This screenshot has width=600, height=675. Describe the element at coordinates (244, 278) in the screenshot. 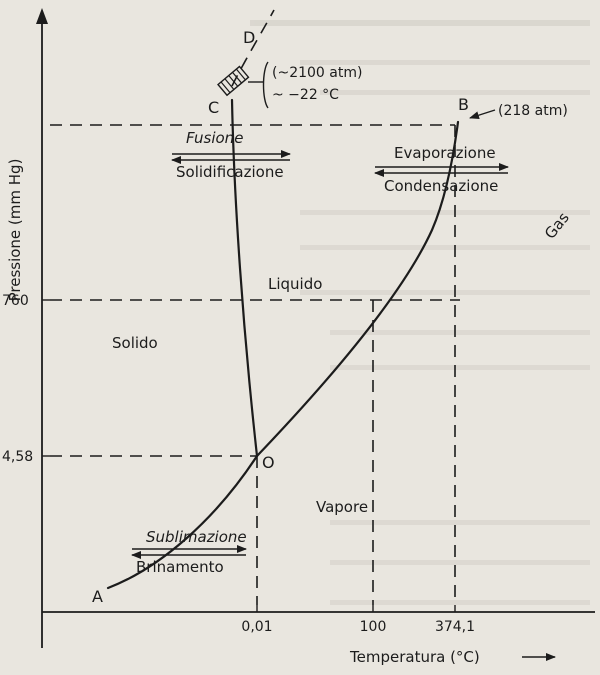

I see `fusion-curve` at that location.